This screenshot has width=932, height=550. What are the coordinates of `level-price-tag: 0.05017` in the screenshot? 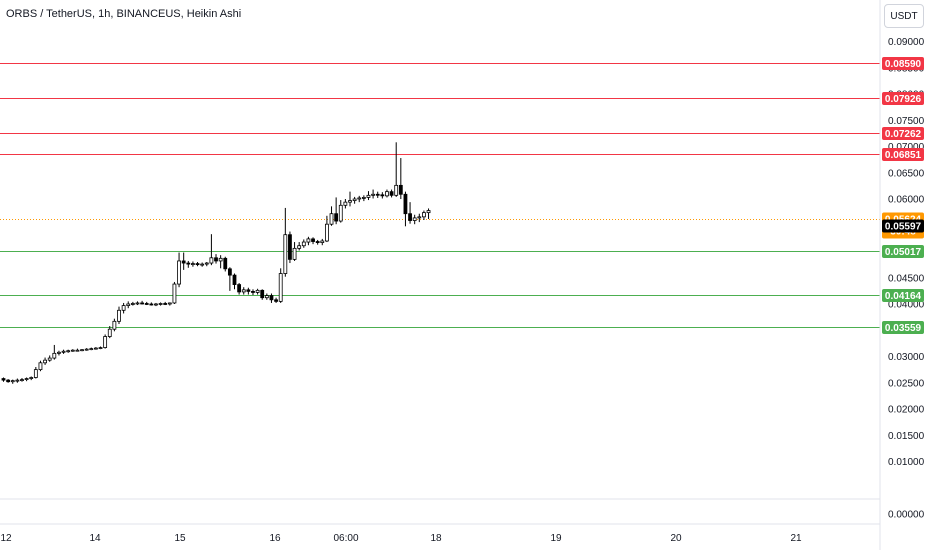 It's located at (903, 251).